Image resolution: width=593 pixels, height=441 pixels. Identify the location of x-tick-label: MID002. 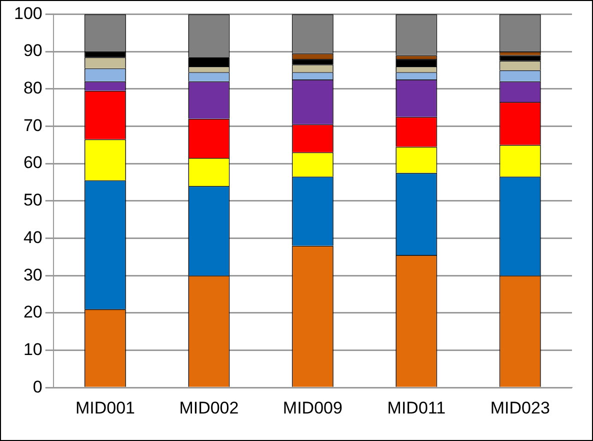
(209, 408).